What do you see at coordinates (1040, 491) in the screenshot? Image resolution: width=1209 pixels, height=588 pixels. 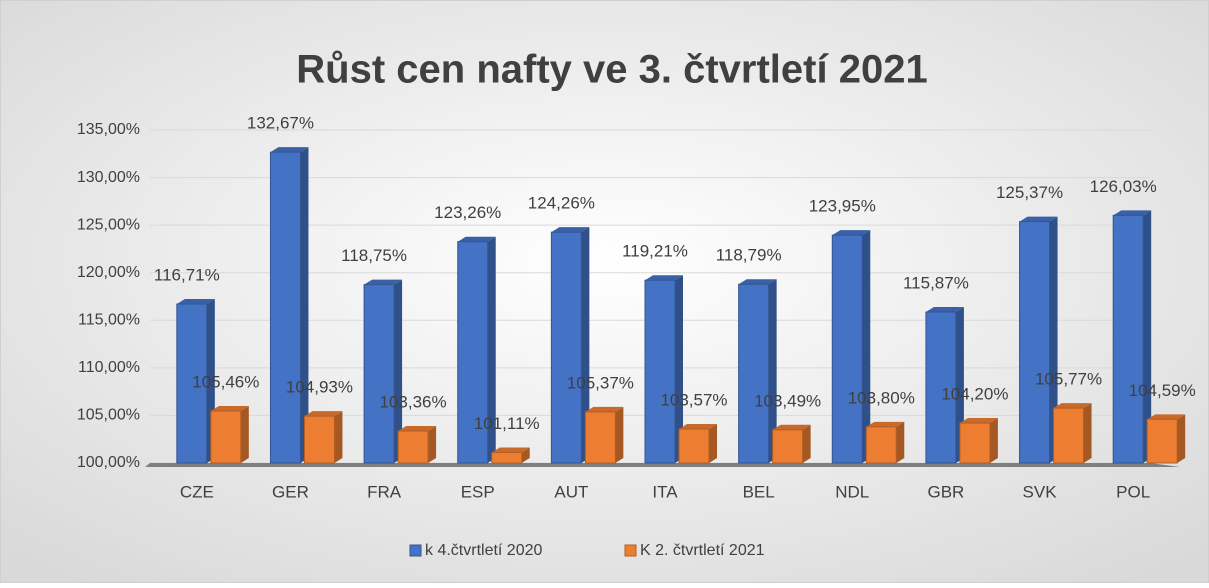 I see `x-tick-label: SVK` at bounding box center [1040, 491].